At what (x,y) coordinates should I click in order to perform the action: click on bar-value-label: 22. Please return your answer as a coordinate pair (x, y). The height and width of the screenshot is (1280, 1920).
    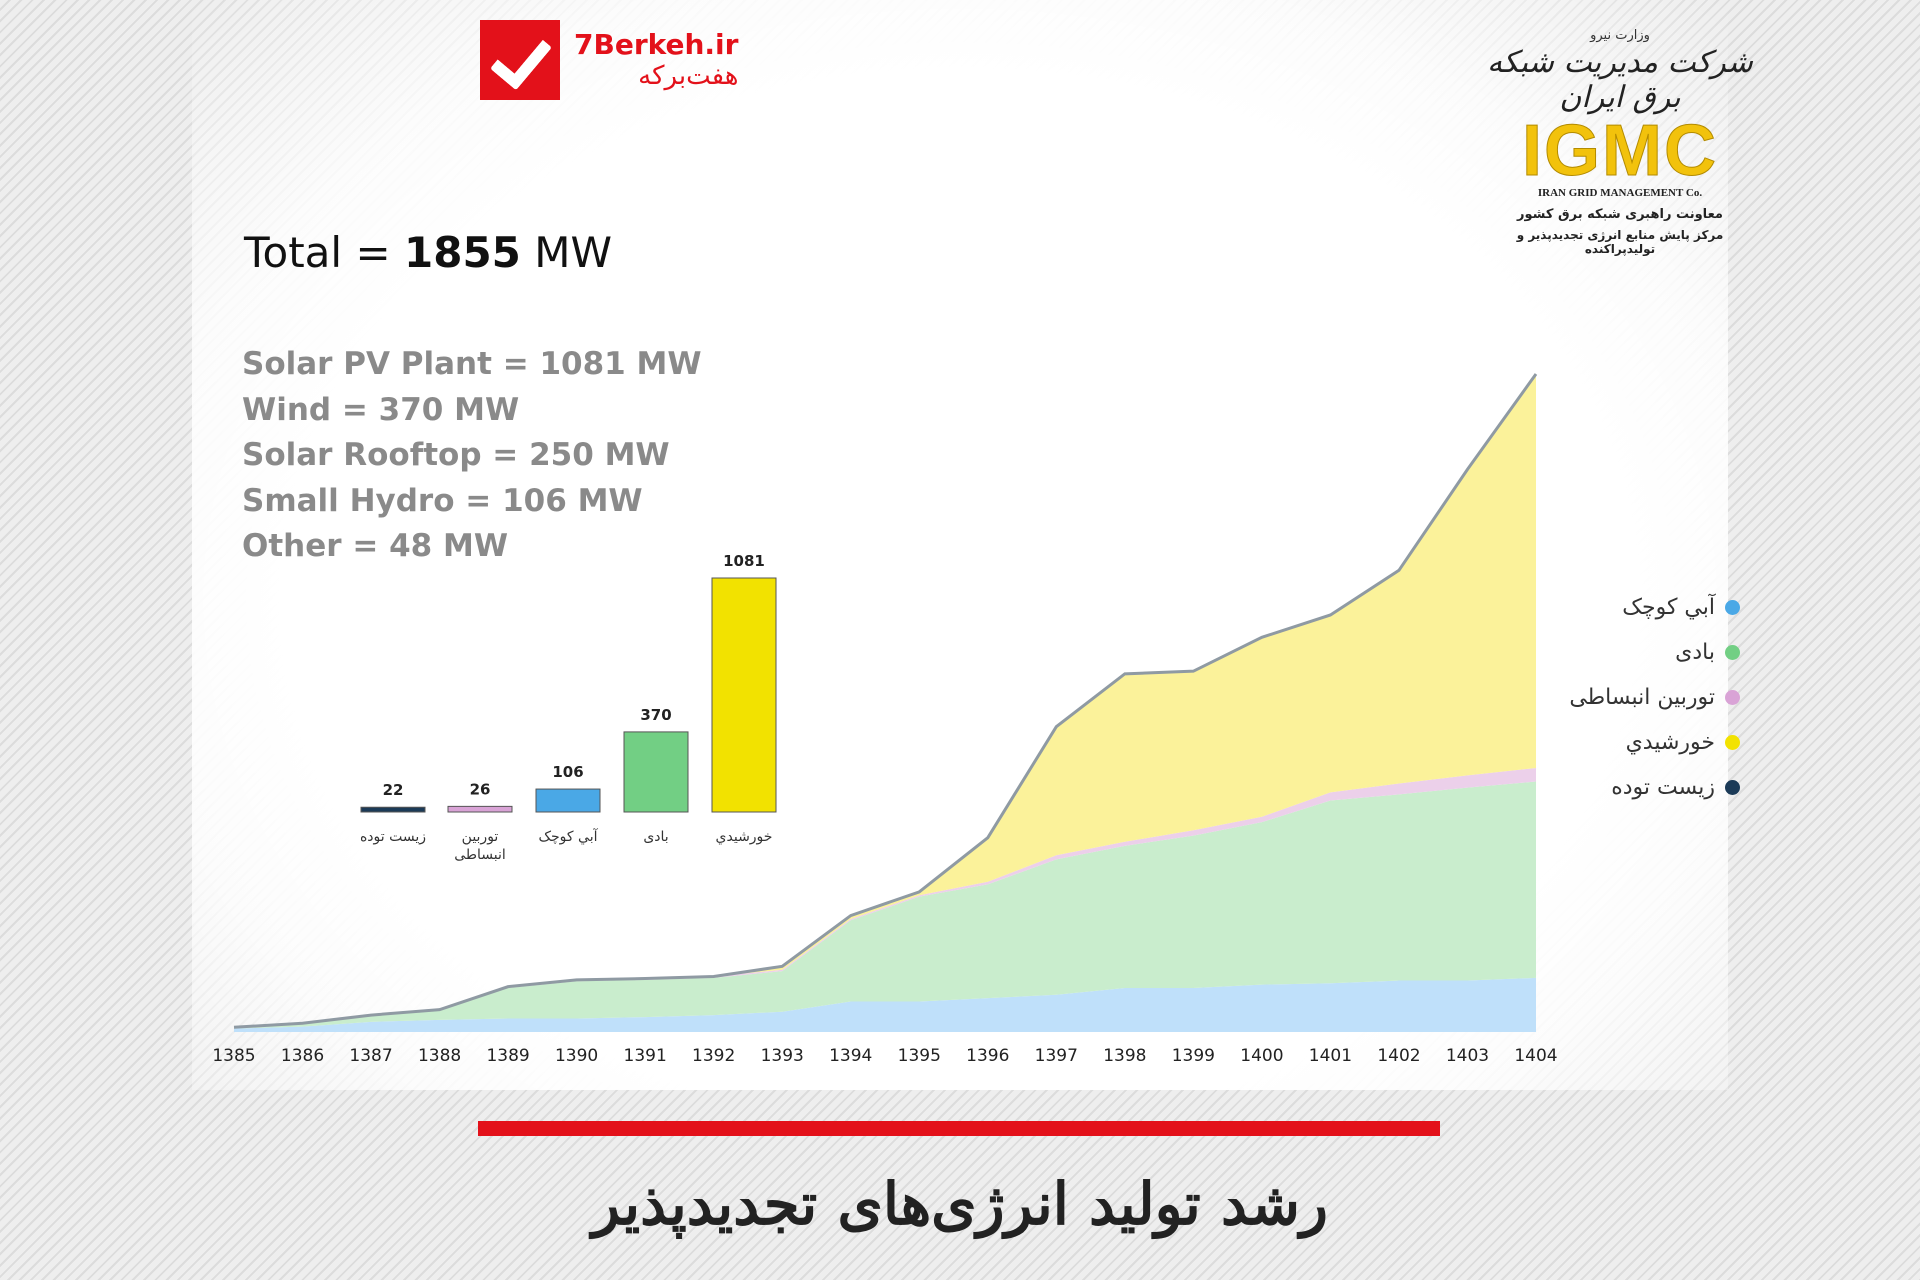
    Looking at the image, I should click on (393, 790).